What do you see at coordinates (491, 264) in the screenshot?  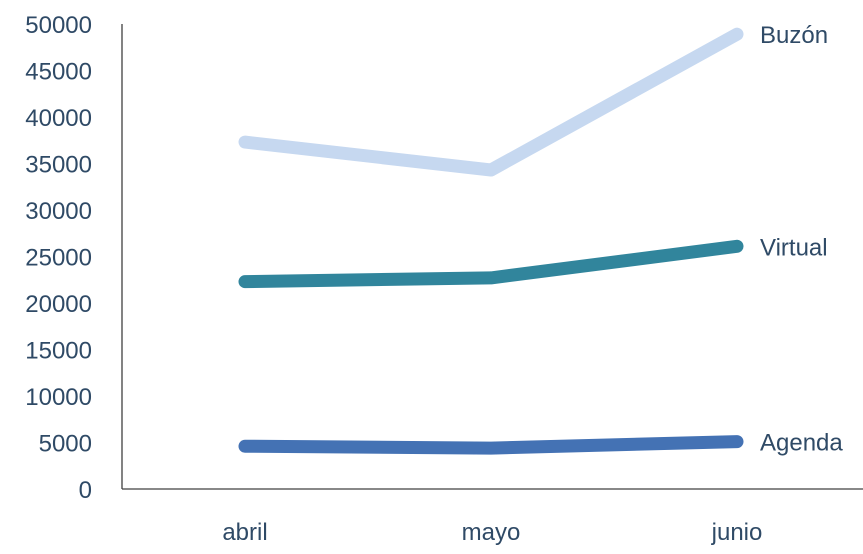 I see `series-line-virtual` at bounding box center [491, 264].